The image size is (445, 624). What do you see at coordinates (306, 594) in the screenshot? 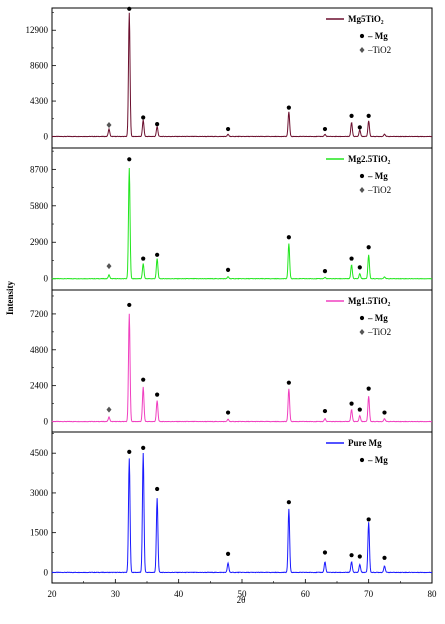
I see `x-tick-label: 60` at bounding box center [306, 594].